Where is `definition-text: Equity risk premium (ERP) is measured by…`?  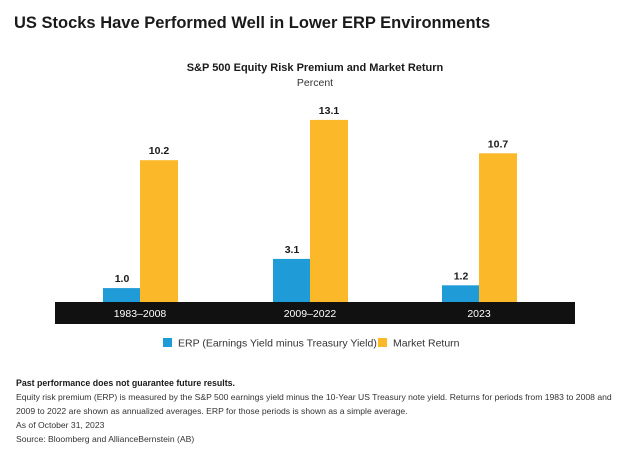 definition-text: Equity risk premium (ERP) is measured by… is located at coordinates (314, 404).